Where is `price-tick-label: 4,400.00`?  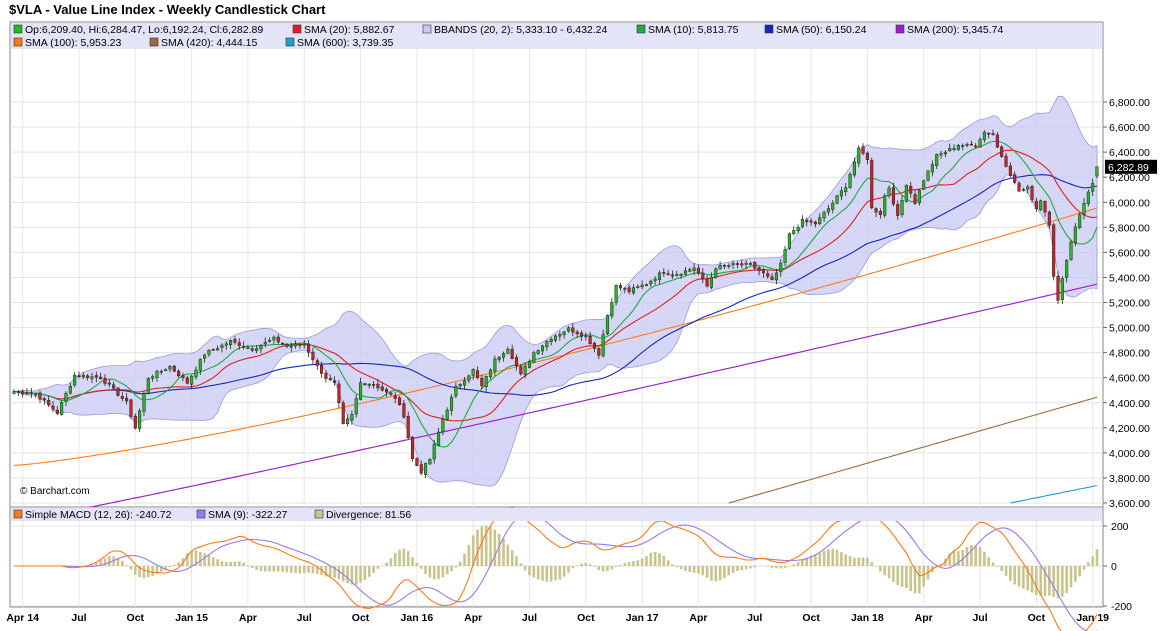
price-tick-label: 4,400.00 is located at coordinates (1129, 404).